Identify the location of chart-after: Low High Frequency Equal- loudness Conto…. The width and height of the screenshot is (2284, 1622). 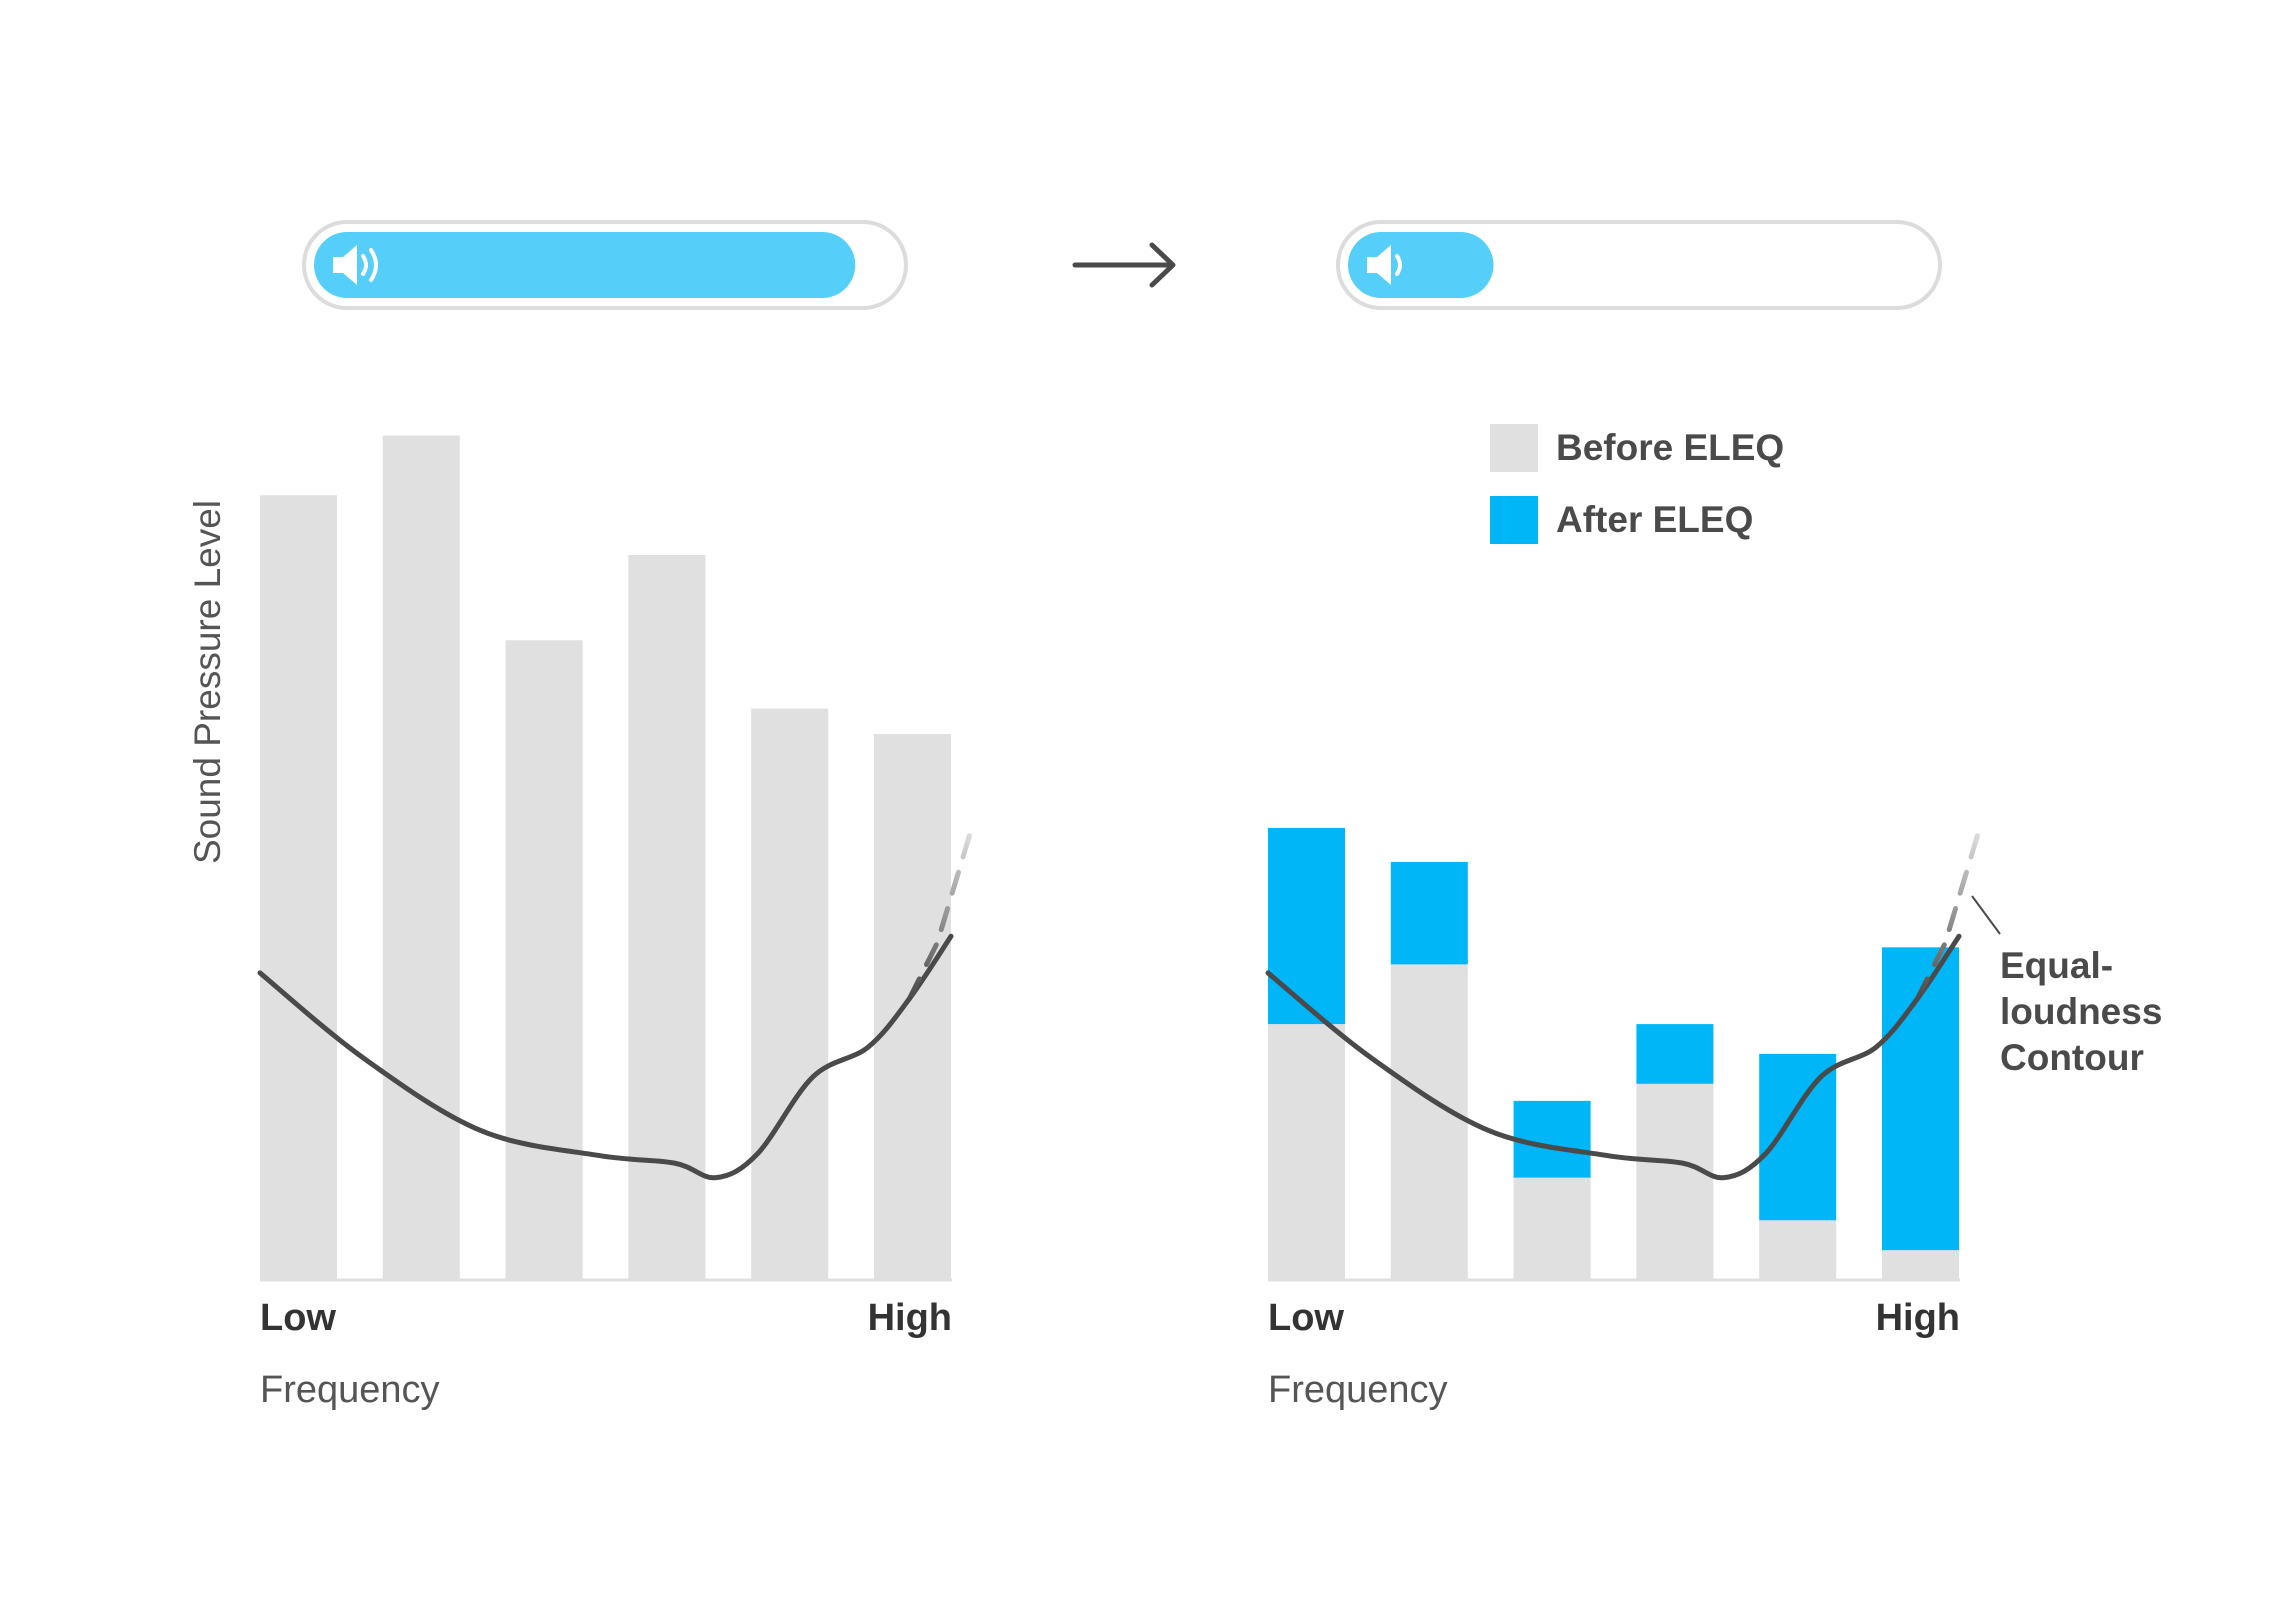
(1719, 1118).